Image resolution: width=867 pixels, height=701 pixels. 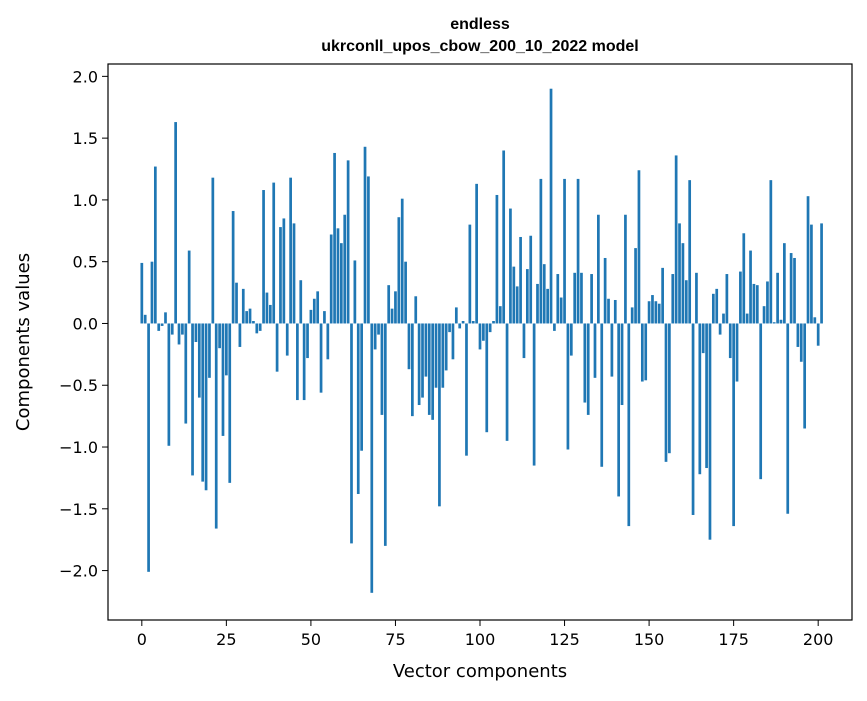 I want to click on x-tick-label: 175, so click(x=733, y=639).